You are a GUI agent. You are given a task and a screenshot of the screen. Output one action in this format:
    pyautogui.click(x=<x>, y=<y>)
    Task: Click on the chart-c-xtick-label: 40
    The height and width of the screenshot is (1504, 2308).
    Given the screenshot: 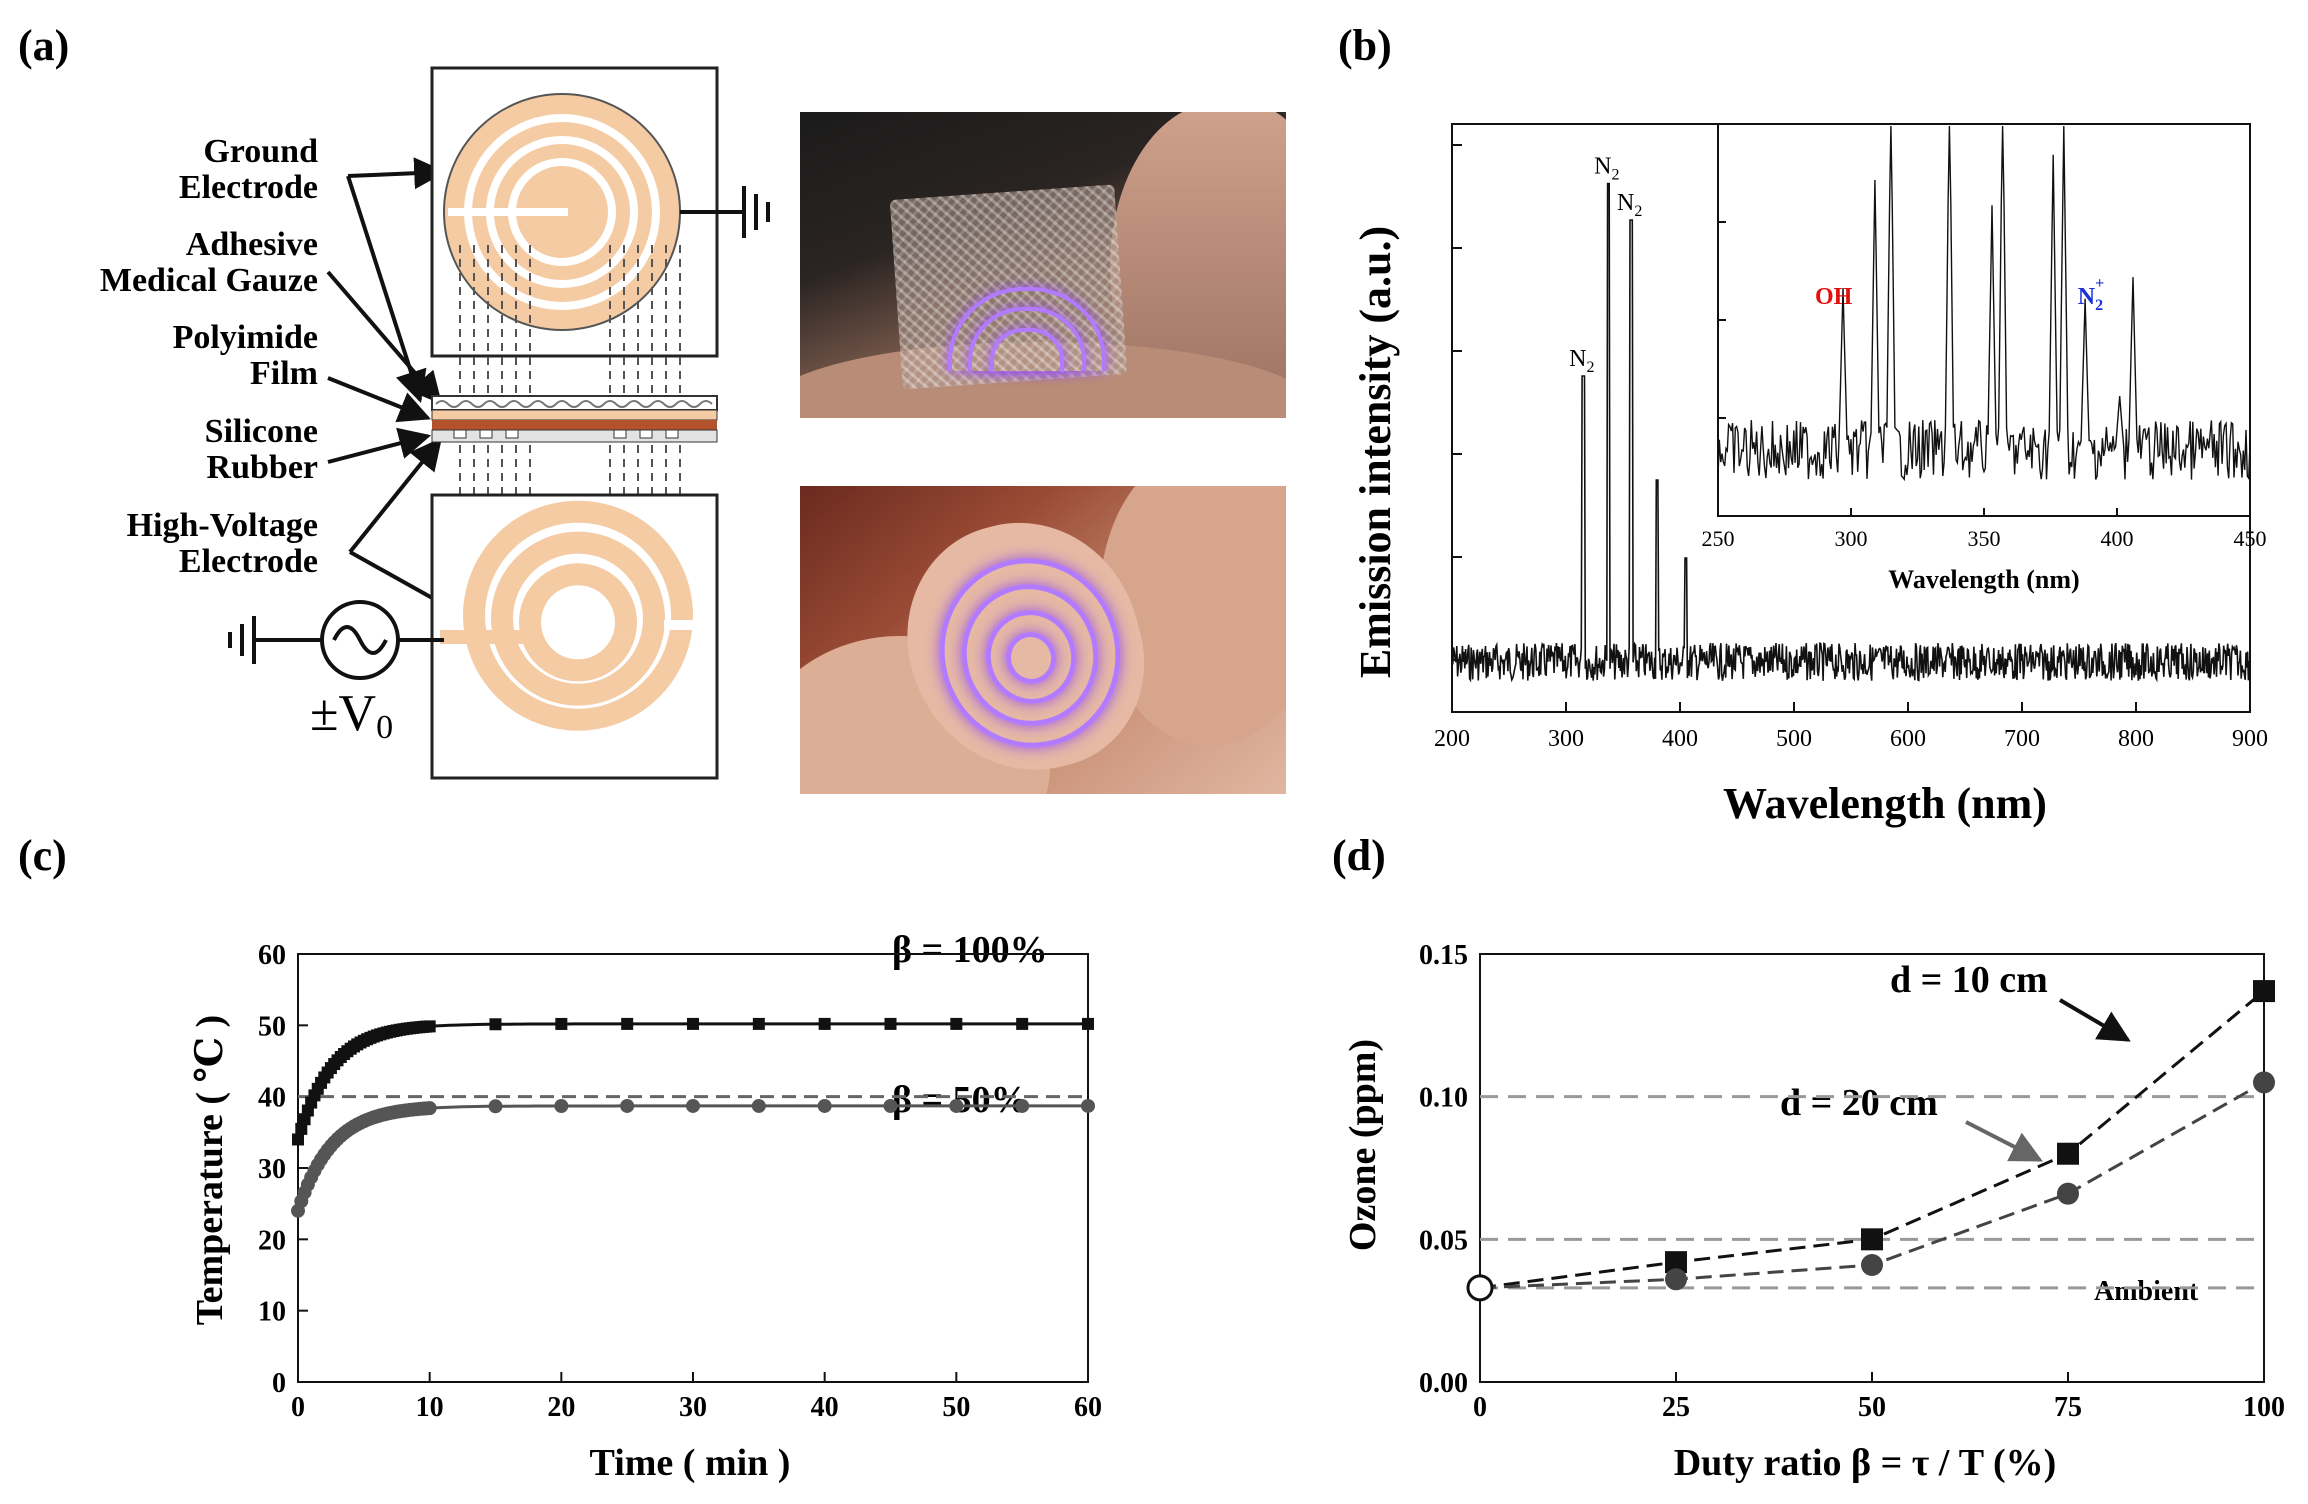 What is the action you would take?
    pyautogui.click(x=825, y=1407)
    